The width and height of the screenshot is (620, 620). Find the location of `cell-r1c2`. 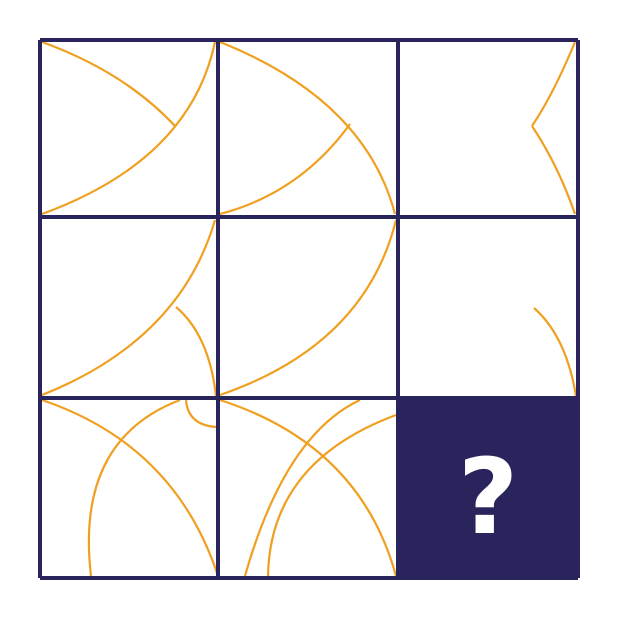

cell-r1c2 is located at coordinates (308, 128).